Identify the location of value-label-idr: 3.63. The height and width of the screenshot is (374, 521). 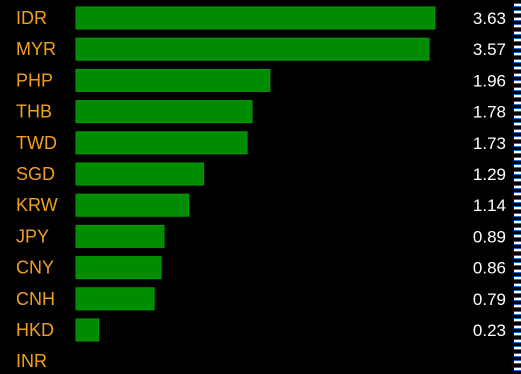
(489, 18).